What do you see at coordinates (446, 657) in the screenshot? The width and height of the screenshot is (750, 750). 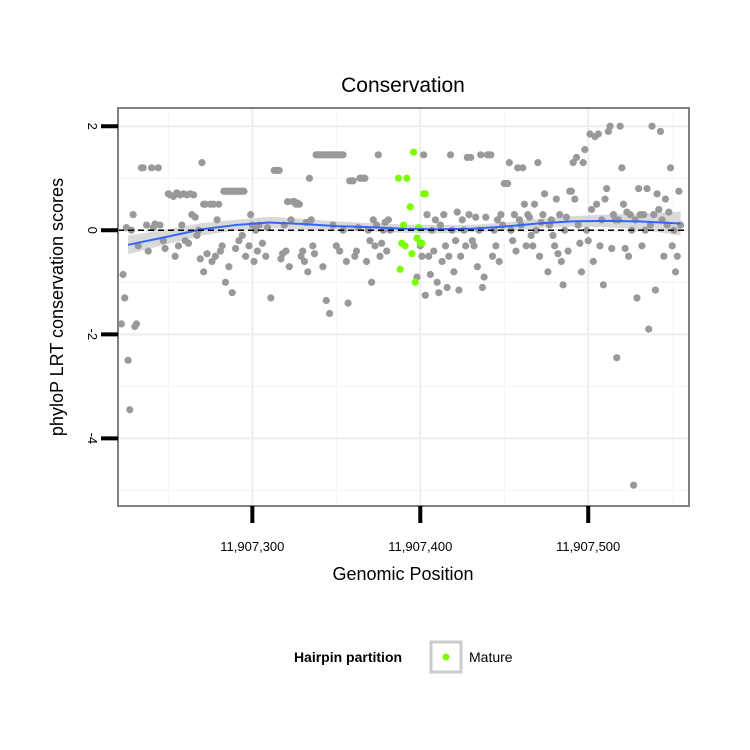 I see `legend-key-mature-point` at bounding box center [446, 657].